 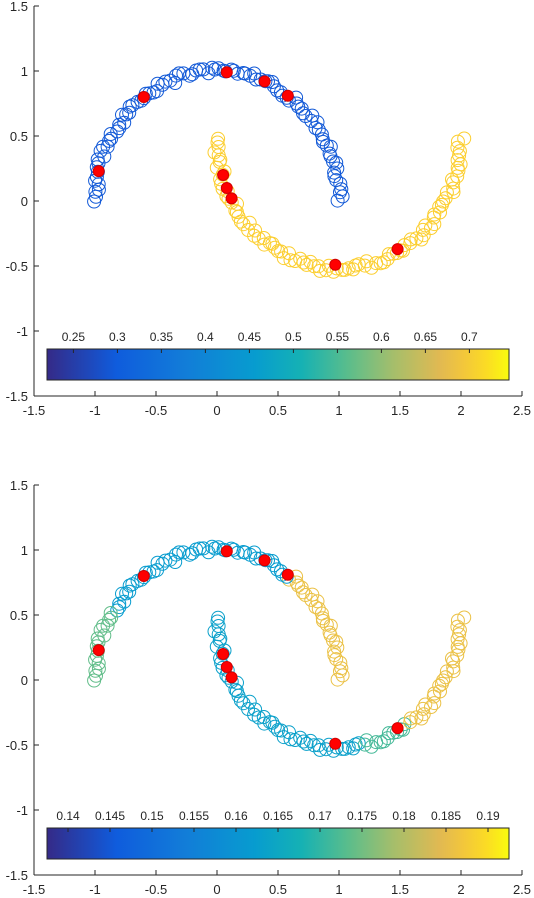 What do you see at coordinates (110, 816) in the screenshot?
I see `colorbar-tick-label: 0.145` at bounding box center [110, 816].